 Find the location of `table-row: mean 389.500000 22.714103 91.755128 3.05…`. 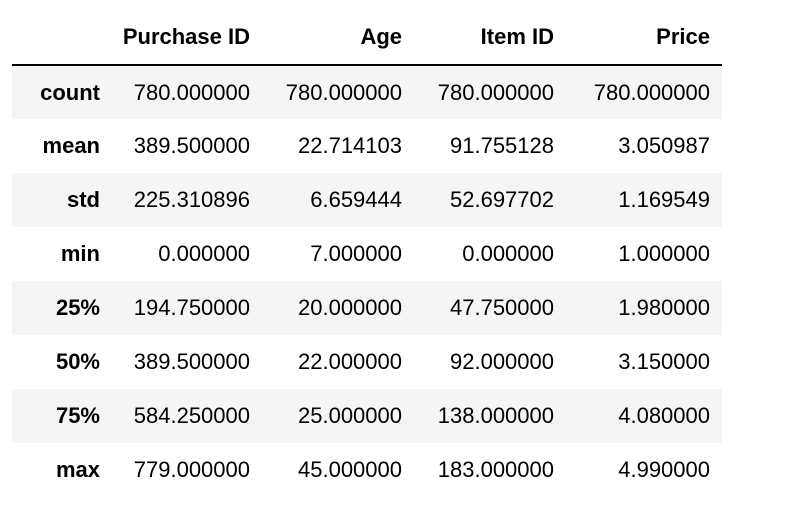

table-row: mean 389.500000 22.714103 91.755128 3.05… is located at coordinates (367, 146).